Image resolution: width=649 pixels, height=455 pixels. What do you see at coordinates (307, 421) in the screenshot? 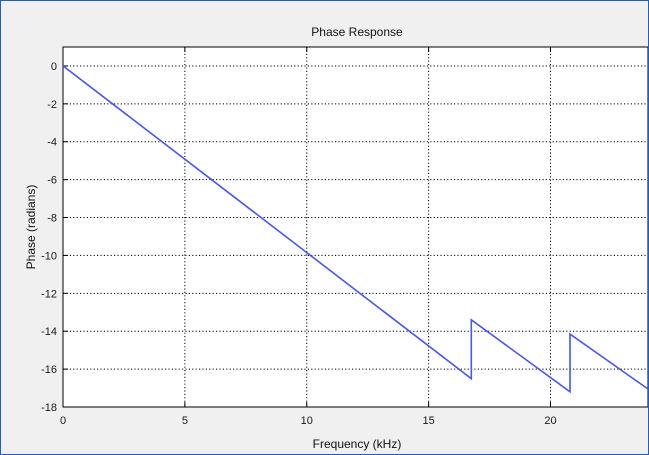
I see `x-tick-label: 10` at bounding box center [307, 421].